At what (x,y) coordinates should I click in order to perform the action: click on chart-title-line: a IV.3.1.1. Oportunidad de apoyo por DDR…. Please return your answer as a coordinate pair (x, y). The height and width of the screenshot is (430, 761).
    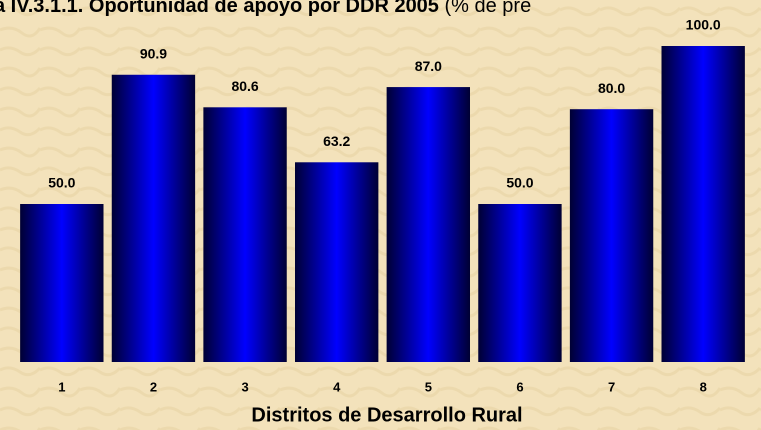
    Looking at the image, I should click on (265, 8).